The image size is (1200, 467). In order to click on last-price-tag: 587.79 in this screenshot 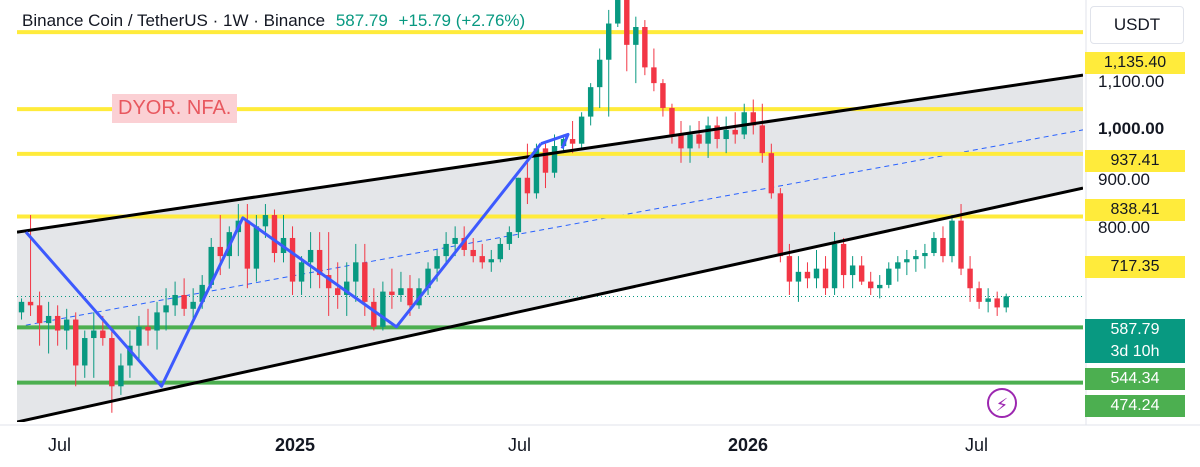, I will do `click(1135, 330)`.